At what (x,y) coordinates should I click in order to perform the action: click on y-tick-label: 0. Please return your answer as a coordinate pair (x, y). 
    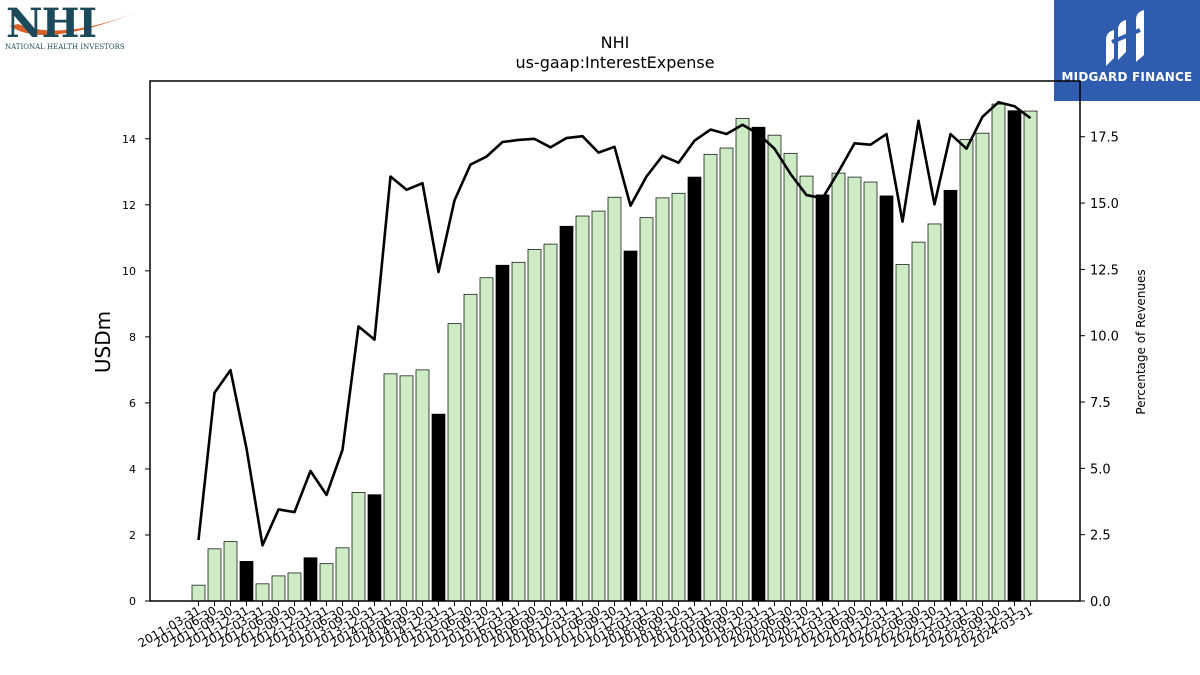
    Looking at the image, I should click on (132, 601).